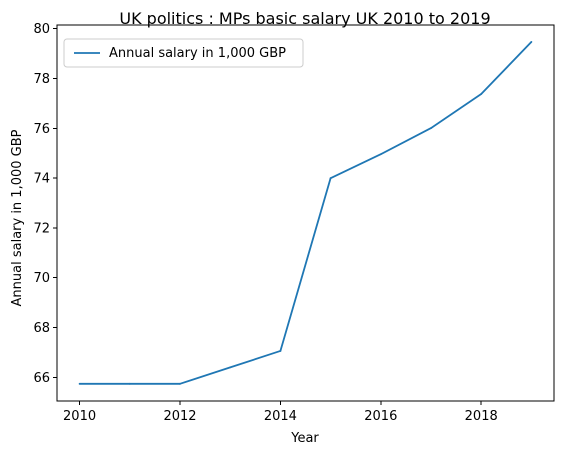 The image size is (563, 455). Describe the element at coordinates (380, 416) in the screenshot. I see `x-tick-label: 2016` at that location.